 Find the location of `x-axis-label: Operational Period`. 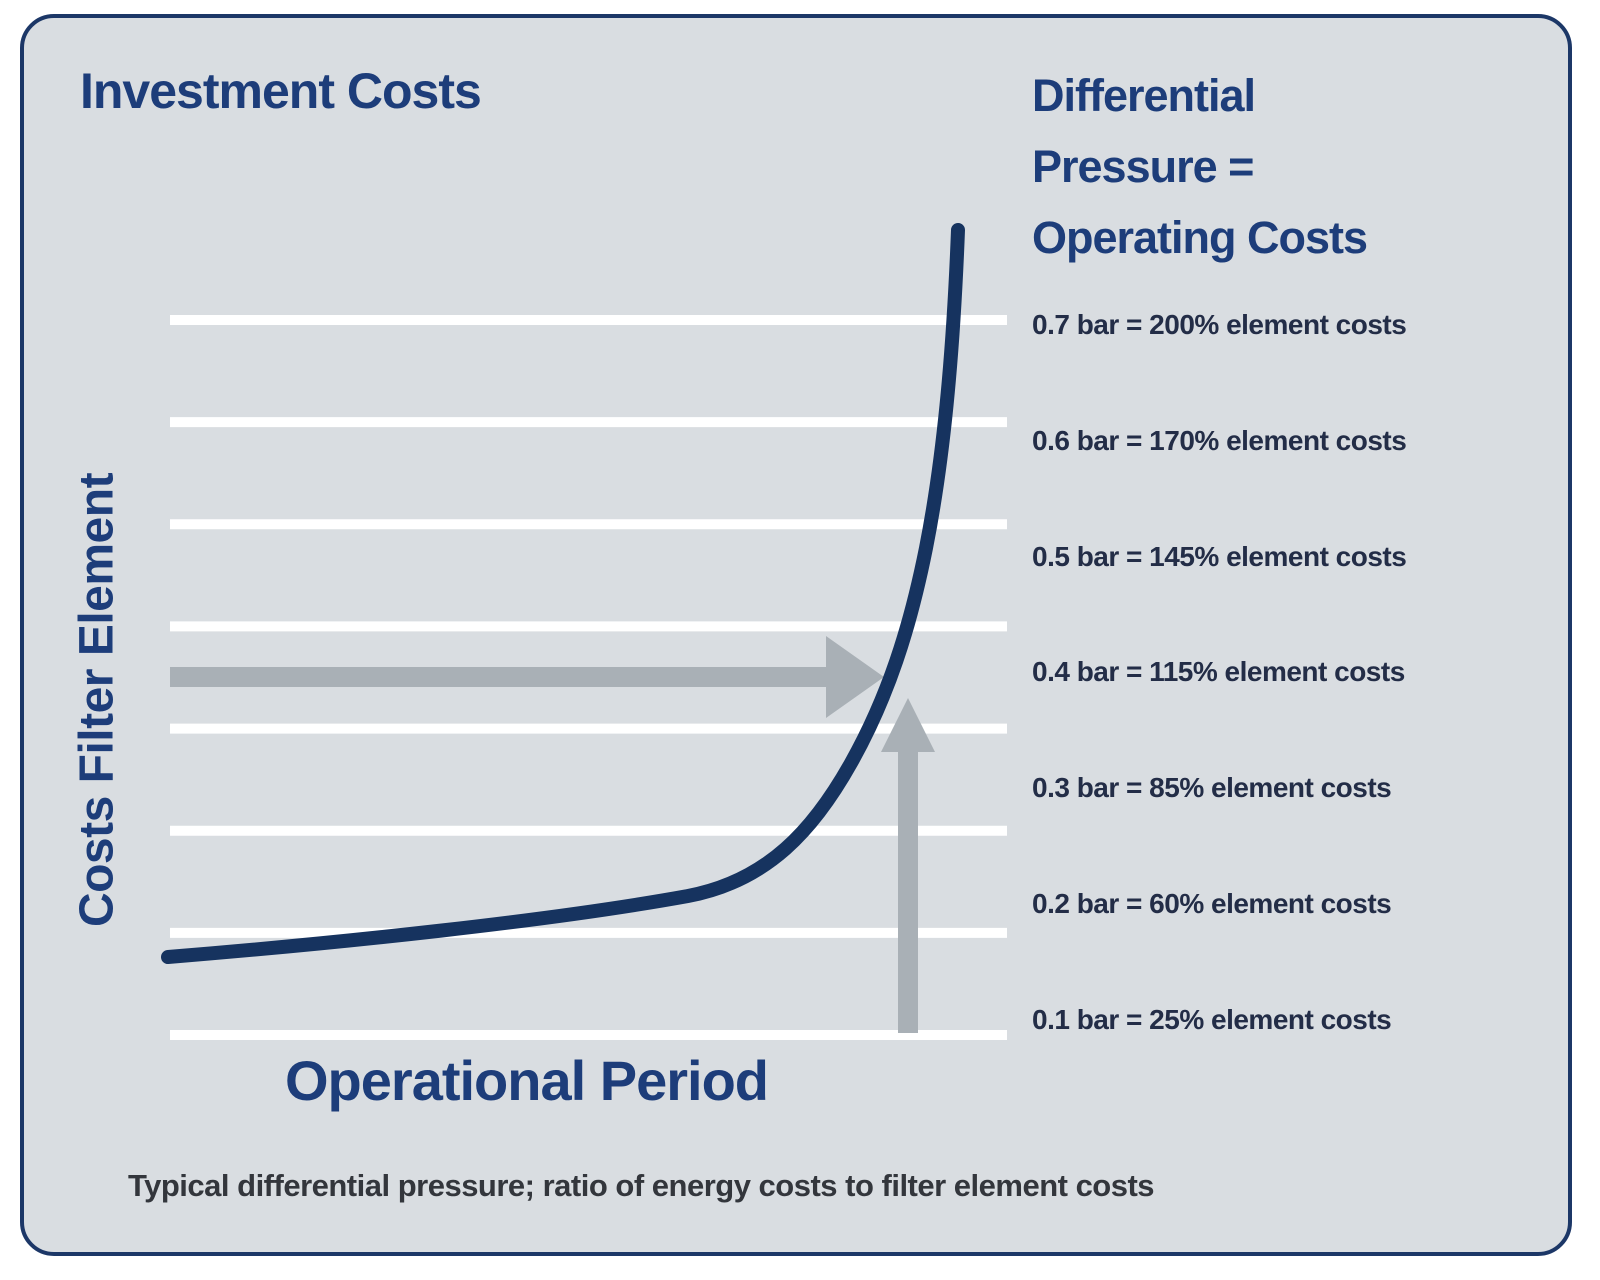

x-axis-label: Operational Period is located at coordinates (527, 1080).